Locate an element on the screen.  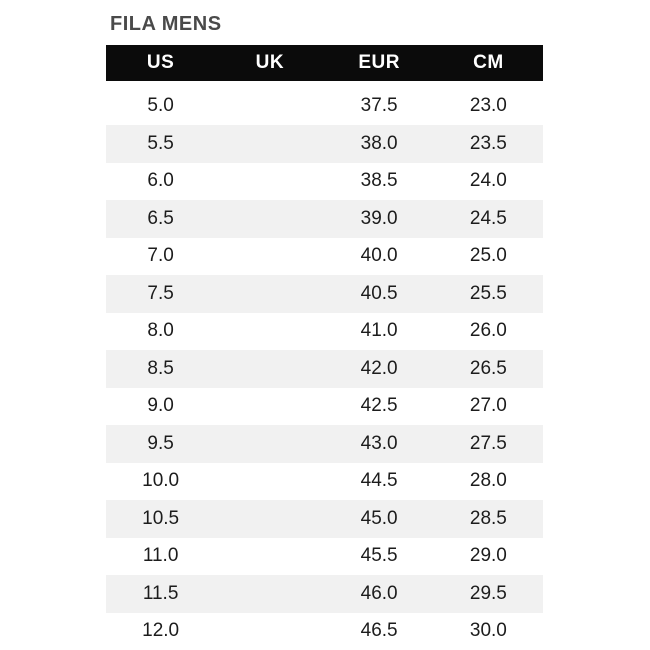
table-cell-us: 9.0 is located at coordinates (160, 406).